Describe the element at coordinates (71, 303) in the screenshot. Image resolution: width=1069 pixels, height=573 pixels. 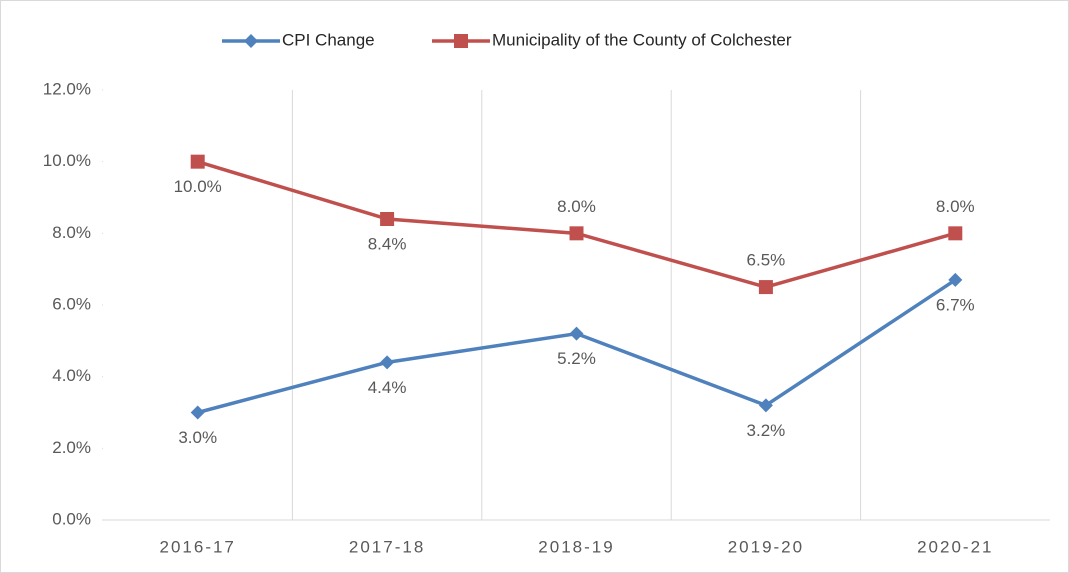
I see `y-tick-label: 6.0%` at that location.